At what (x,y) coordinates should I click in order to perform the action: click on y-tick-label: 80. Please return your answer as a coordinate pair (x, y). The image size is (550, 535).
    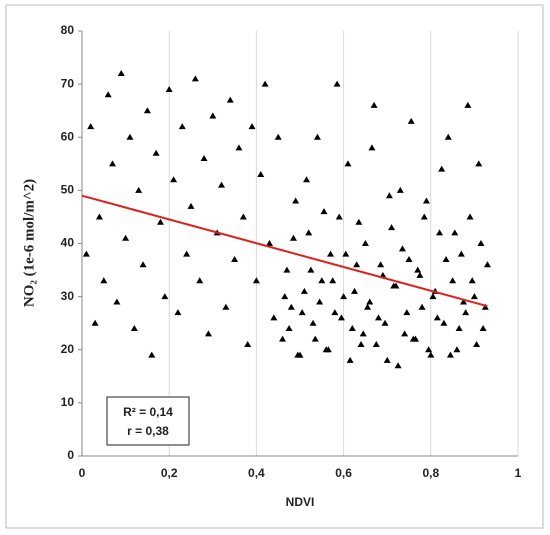
    Looking at the image, I should click on (68, 30).